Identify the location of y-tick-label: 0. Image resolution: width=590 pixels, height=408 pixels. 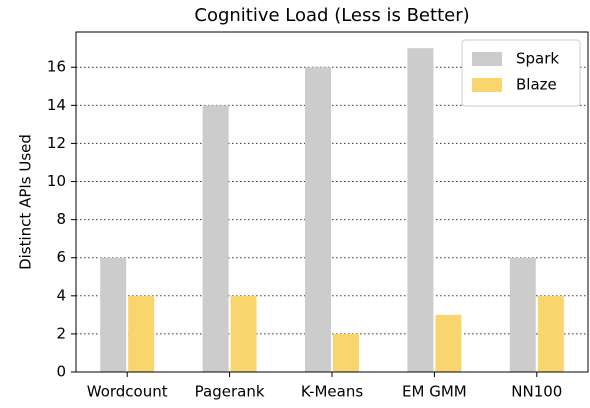
(61, 372).